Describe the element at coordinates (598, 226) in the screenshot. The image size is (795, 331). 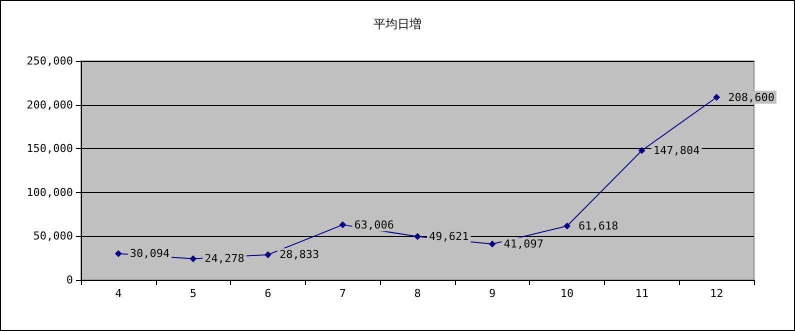
I see `data-label: 61,618` at that location.